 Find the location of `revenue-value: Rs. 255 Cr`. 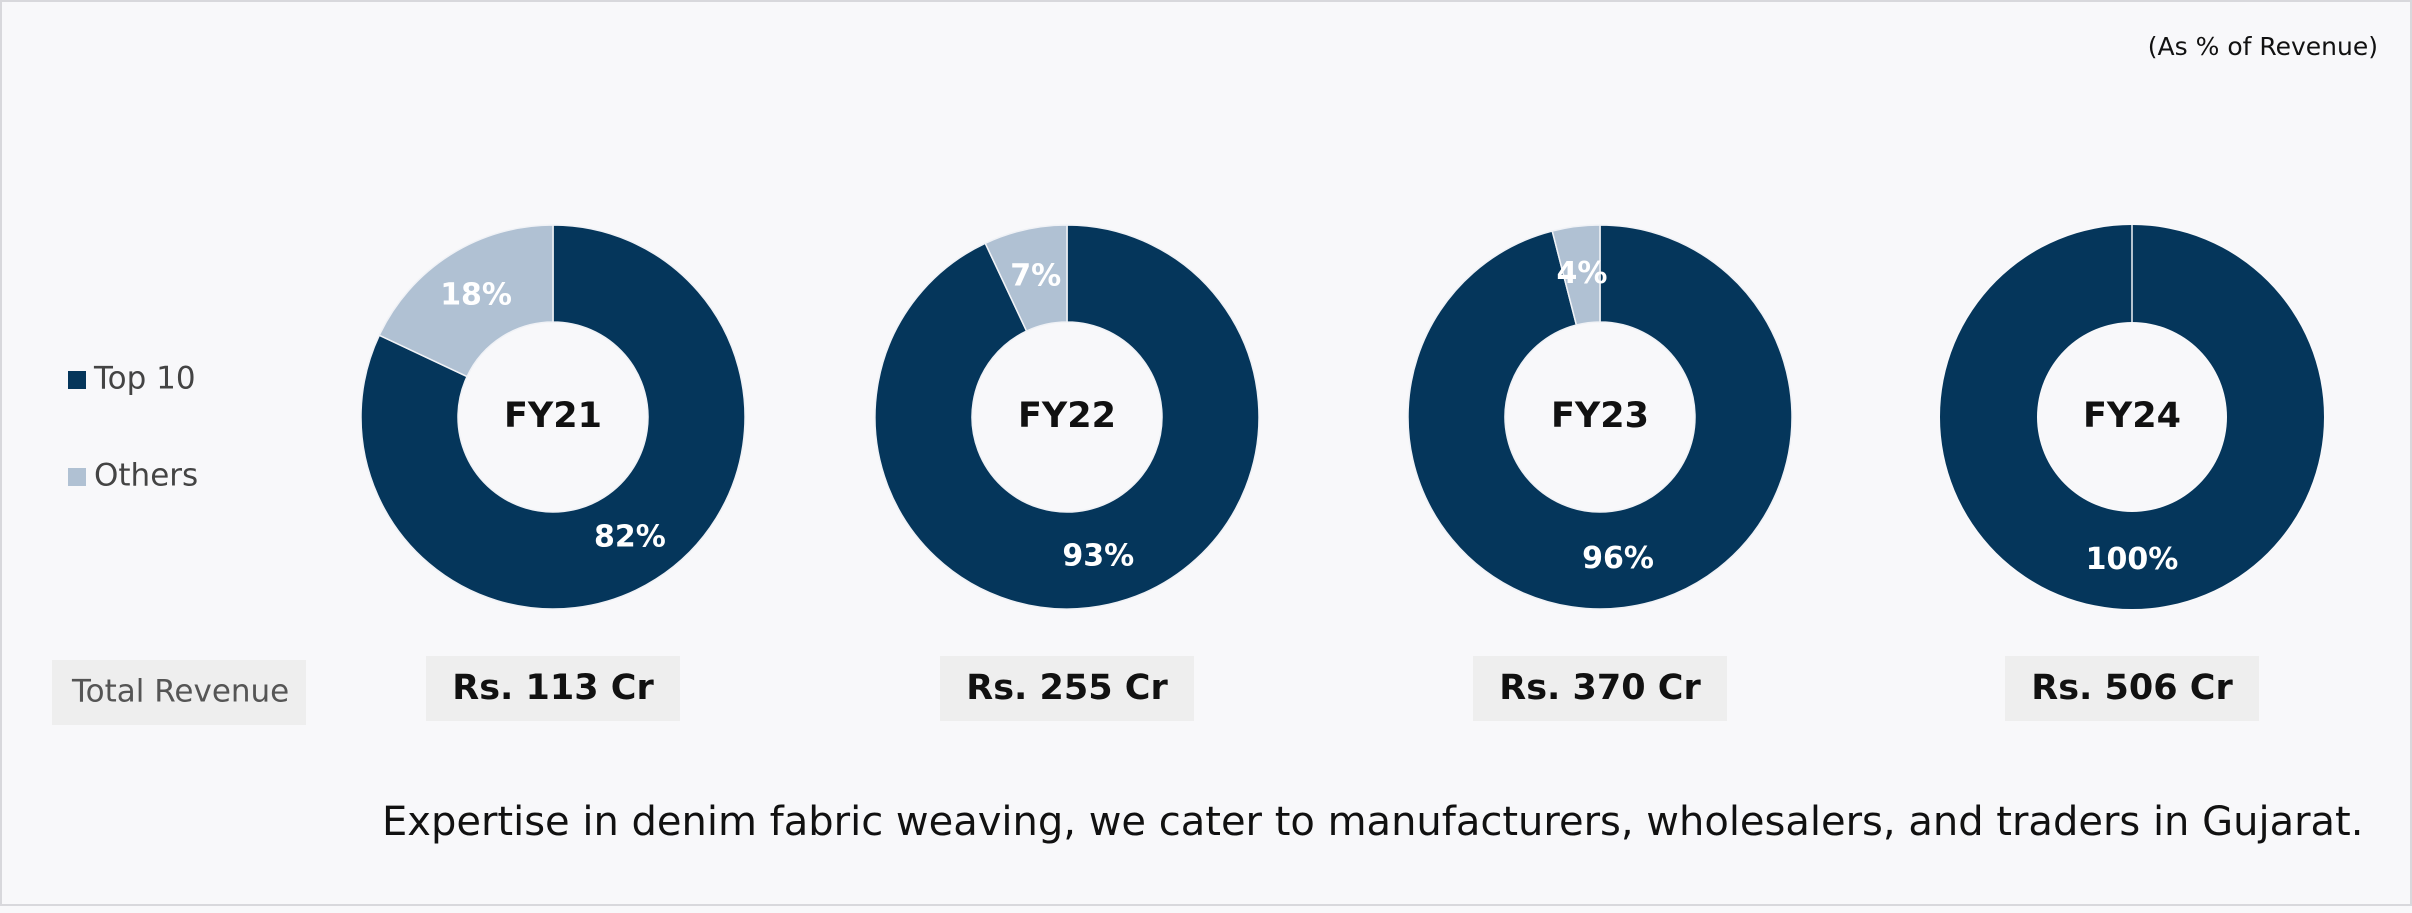

revenue-value: Rs. 255 Cr is located at coordinates (1067, 688).